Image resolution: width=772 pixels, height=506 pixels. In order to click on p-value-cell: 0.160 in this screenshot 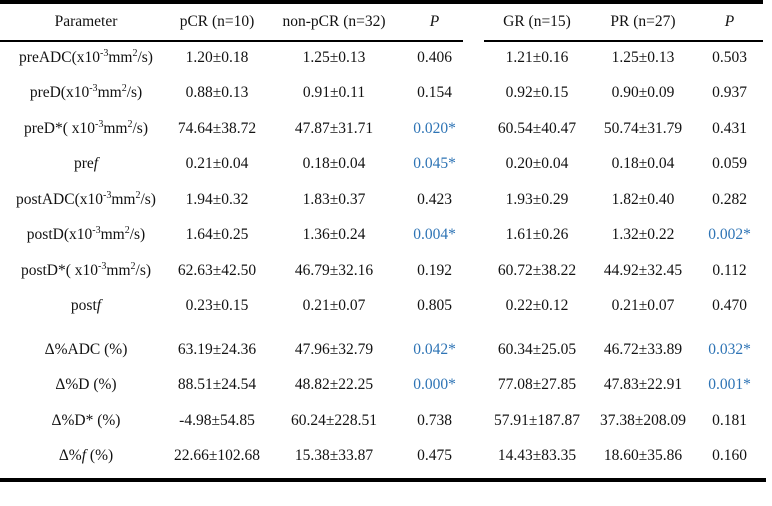, I will do `click(729, 456)`.